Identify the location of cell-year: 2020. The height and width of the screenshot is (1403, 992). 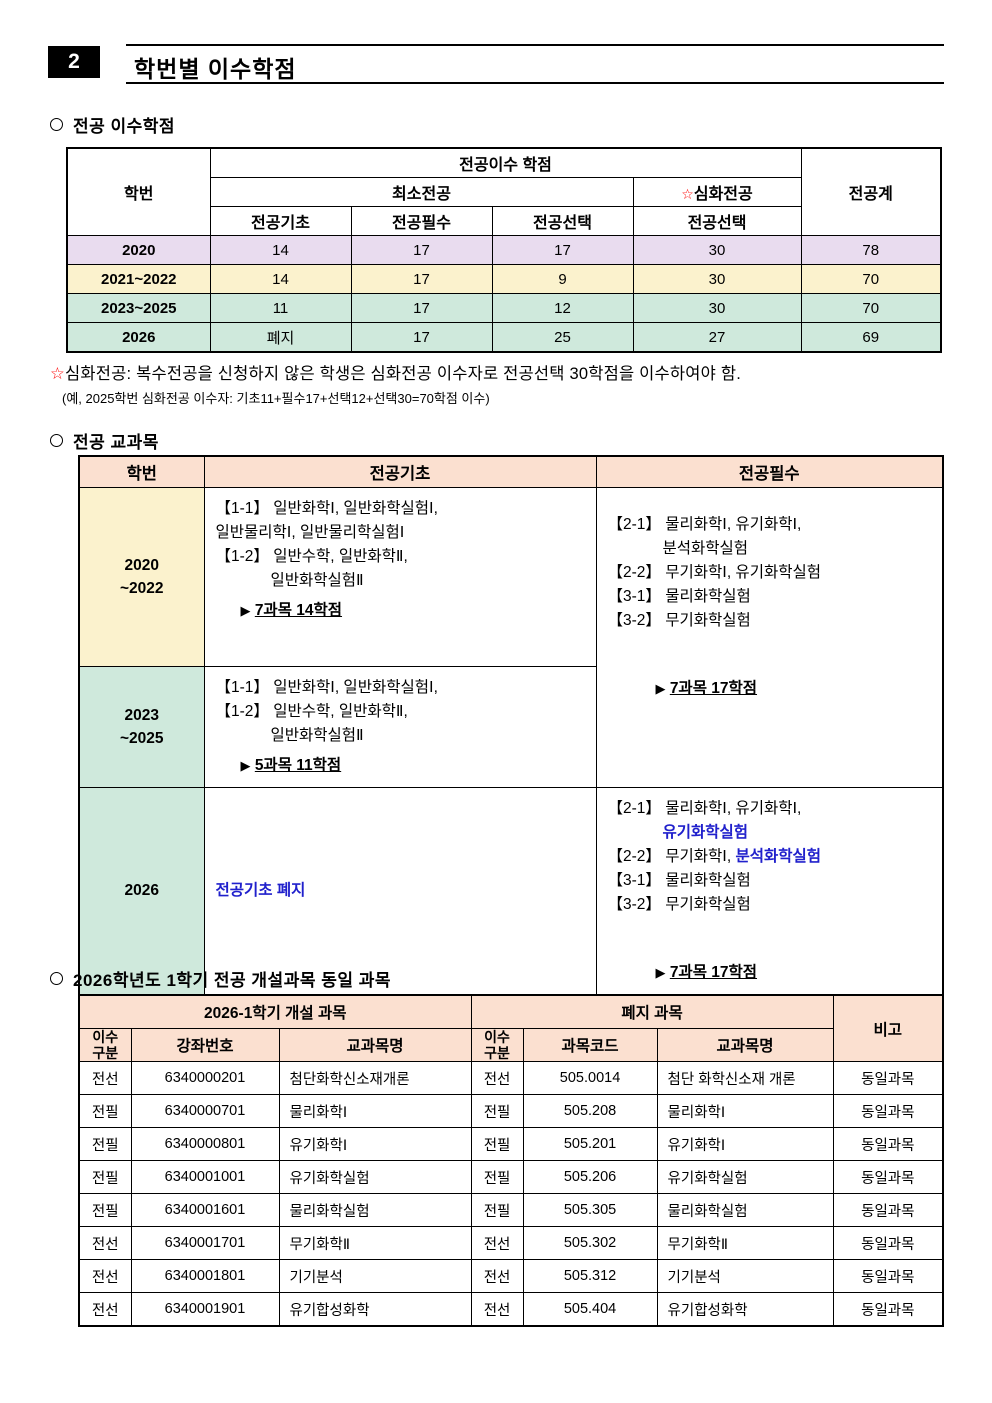
(138, 250).